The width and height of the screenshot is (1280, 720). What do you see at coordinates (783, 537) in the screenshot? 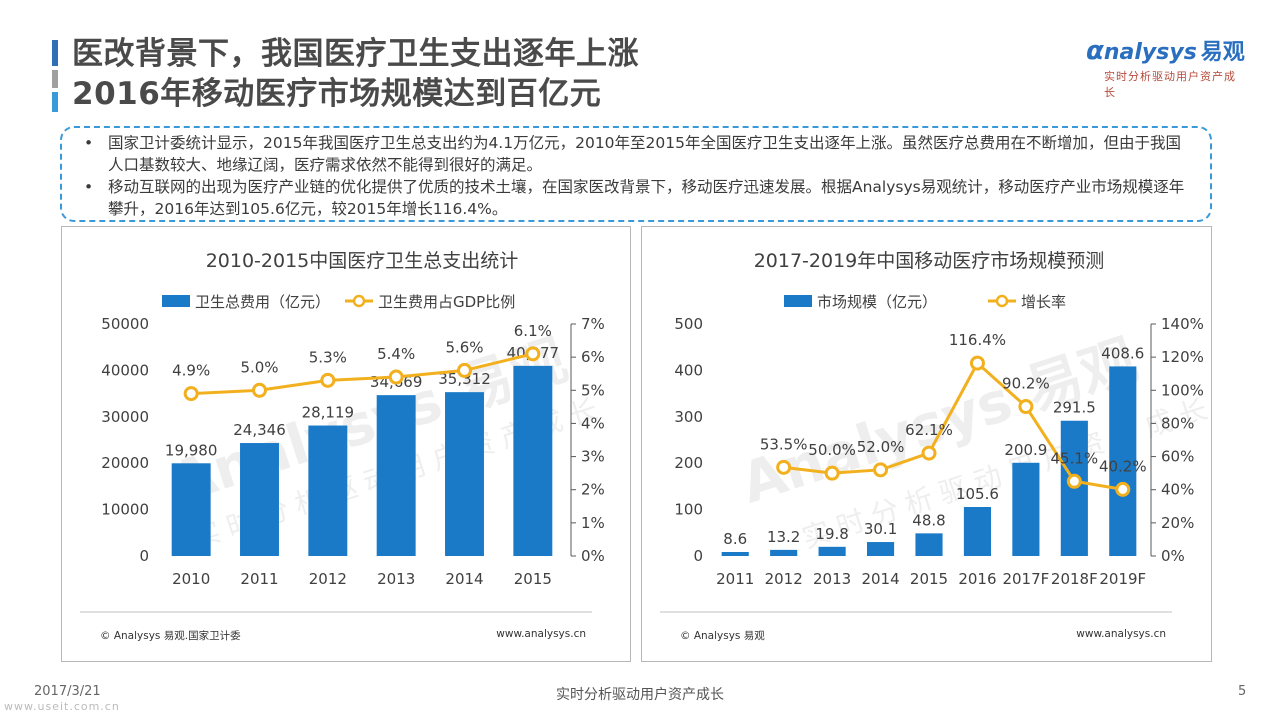
I see `bar-data-label: 13.2` at bounding box center [783, 537].